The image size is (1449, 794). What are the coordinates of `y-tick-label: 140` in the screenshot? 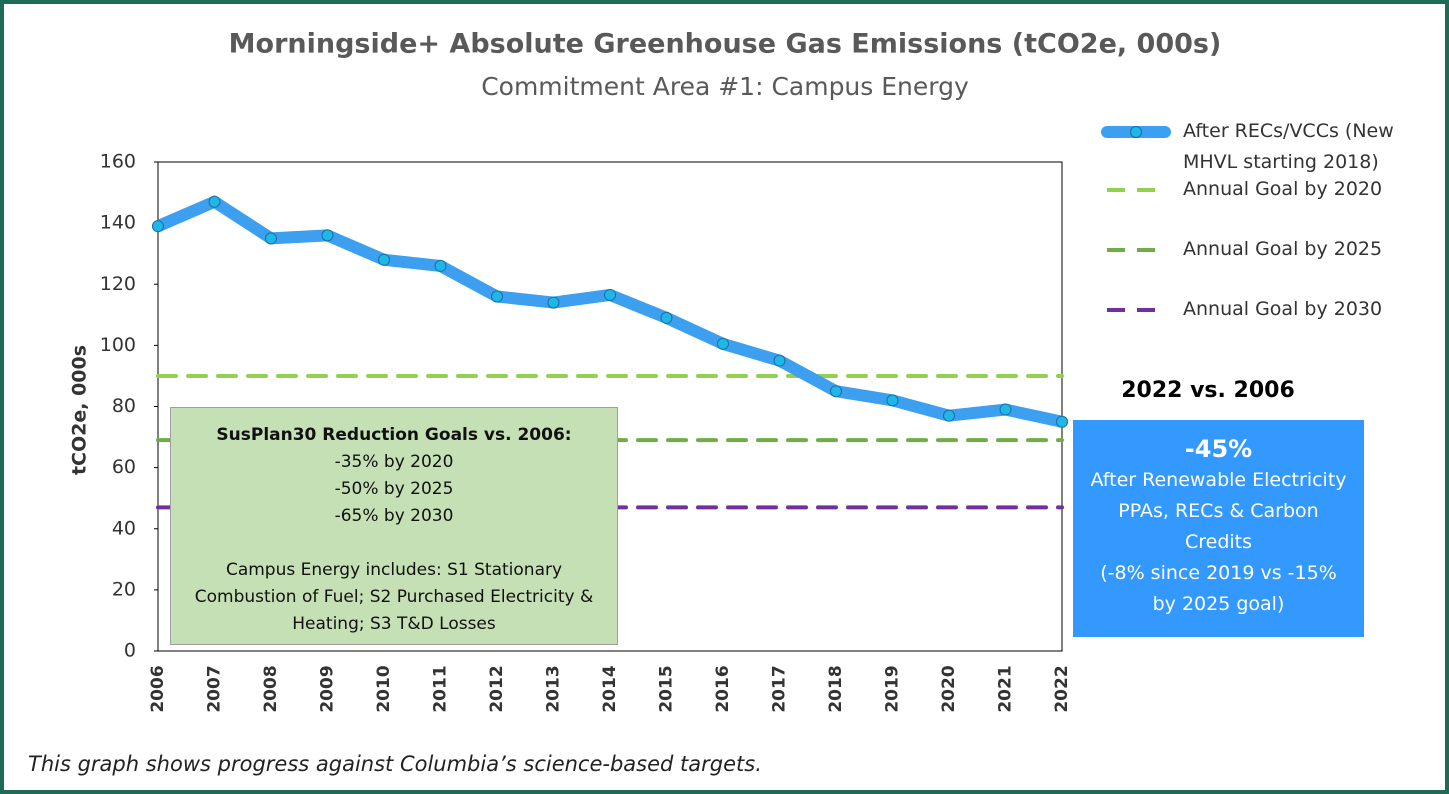 It's located at (118, 223).